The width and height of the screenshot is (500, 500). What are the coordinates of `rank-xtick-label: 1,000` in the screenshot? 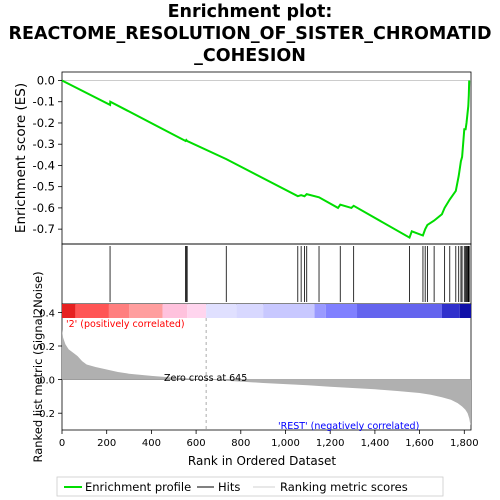 It's located at (285, 443).